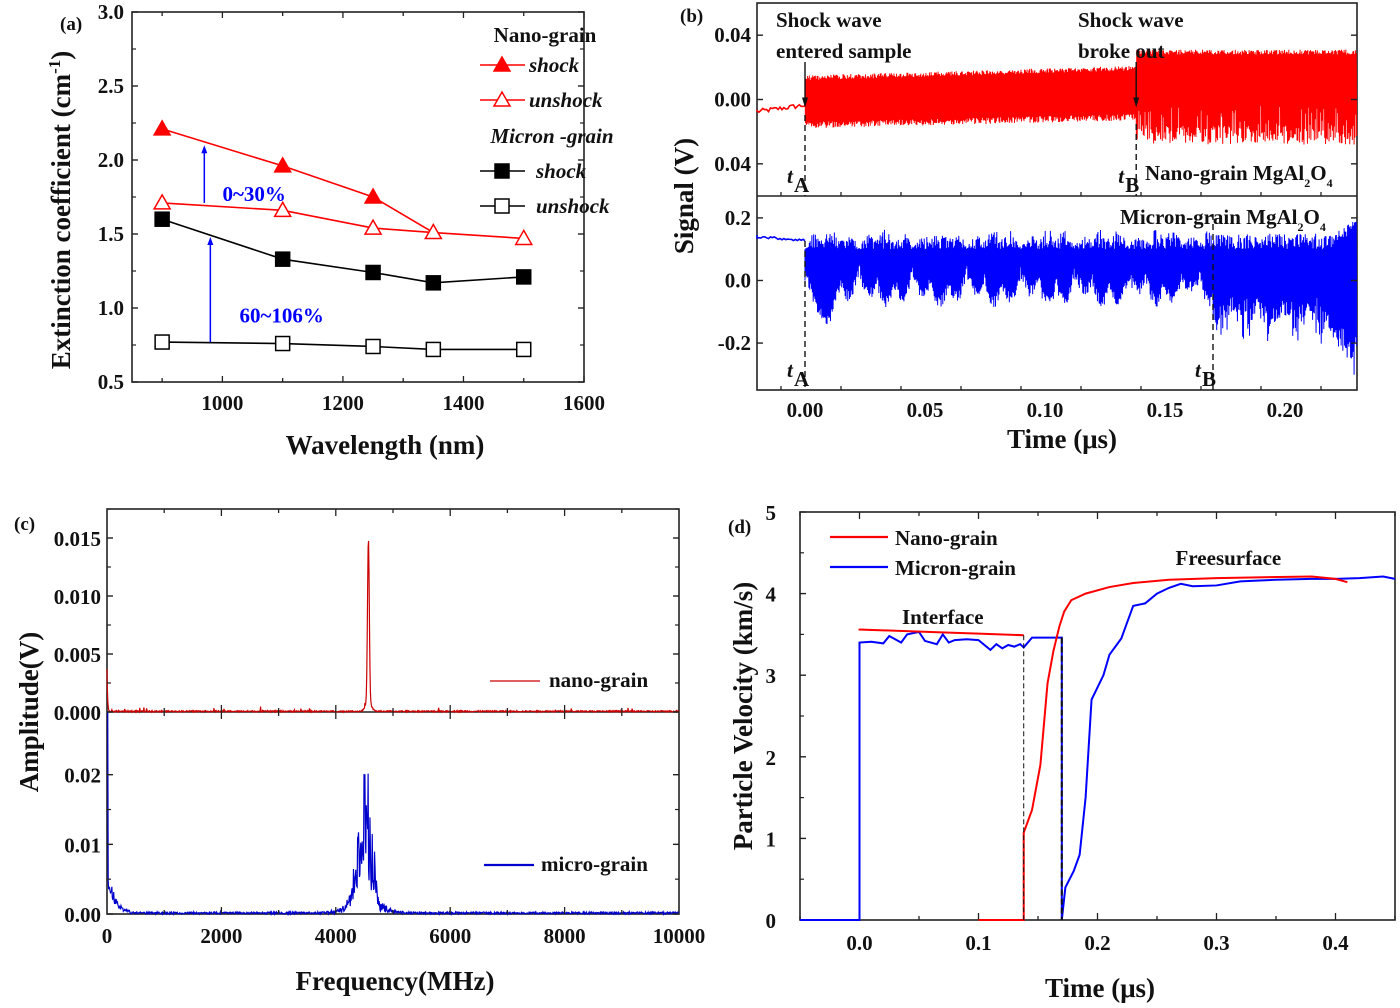 This screenshot has height=1008, width=1400. Describe the element at coordinates (111, 382) in the screenshot. I see `y-tick-label: 0.5` at that location.